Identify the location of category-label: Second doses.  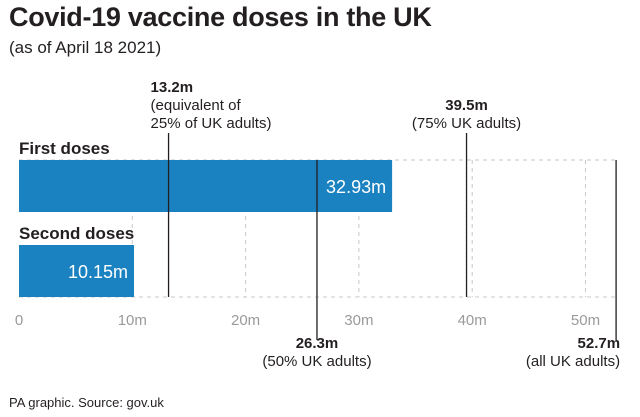
(76, 233).